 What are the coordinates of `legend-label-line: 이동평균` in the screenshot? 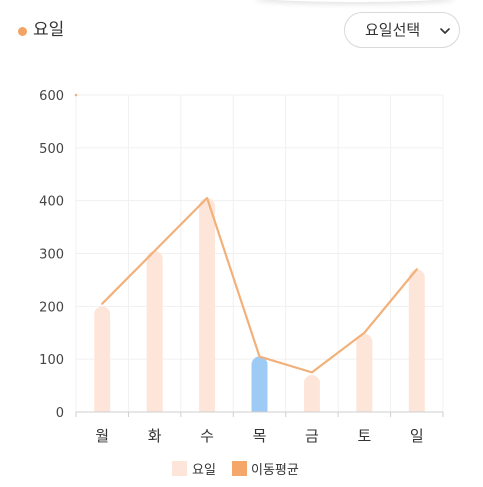 It's located at (275, 470).